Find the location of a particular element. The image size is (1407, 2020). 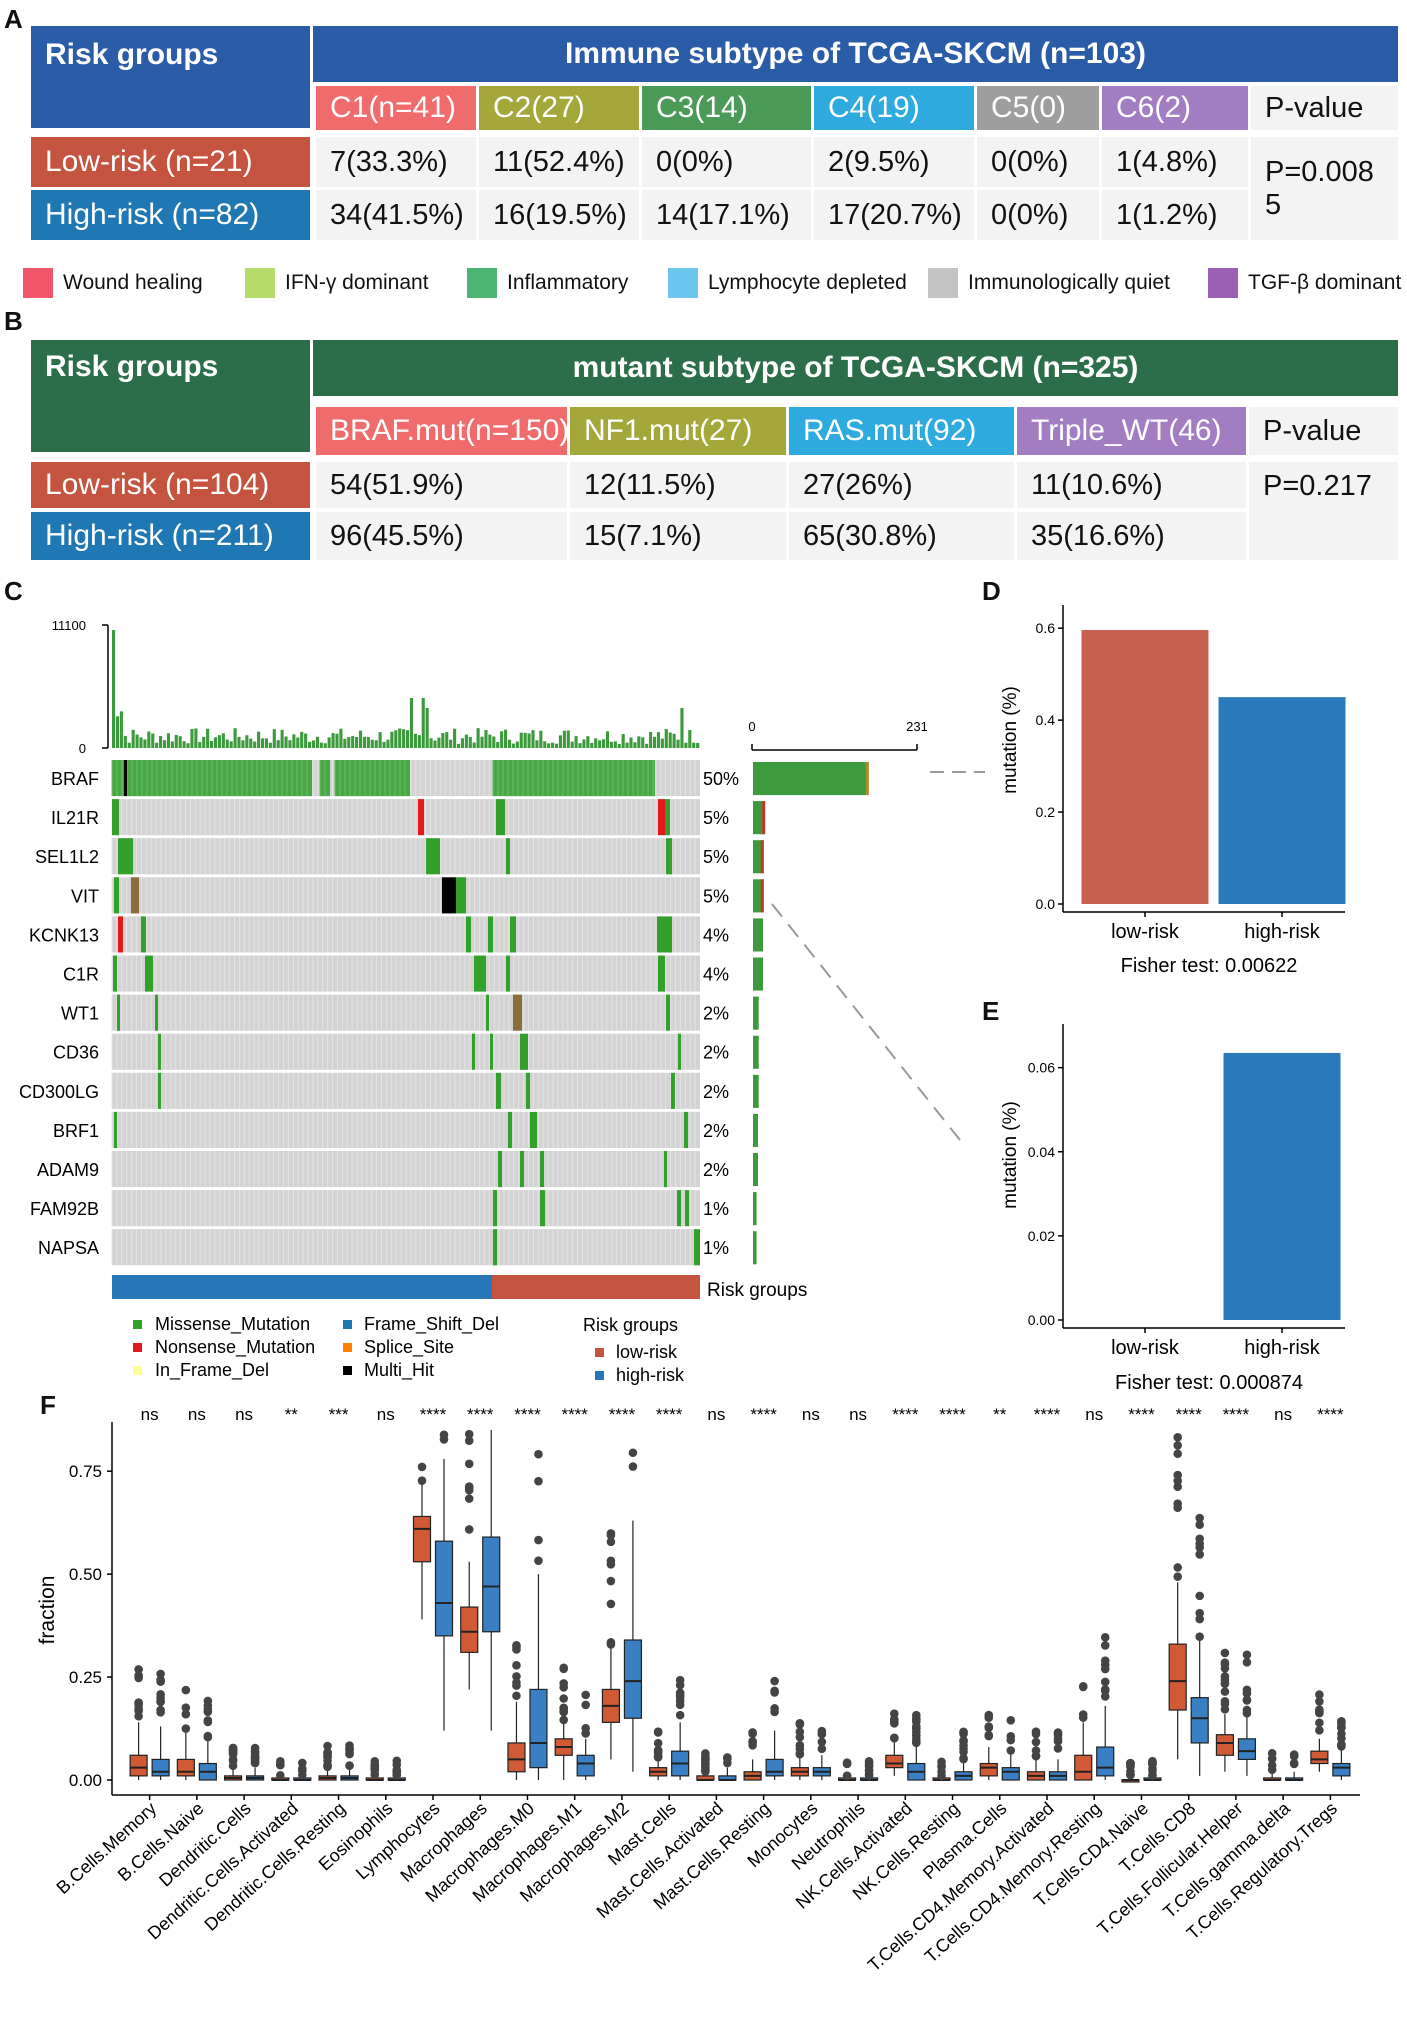

panel-label-e: E is located at coordinates (991, 1011).